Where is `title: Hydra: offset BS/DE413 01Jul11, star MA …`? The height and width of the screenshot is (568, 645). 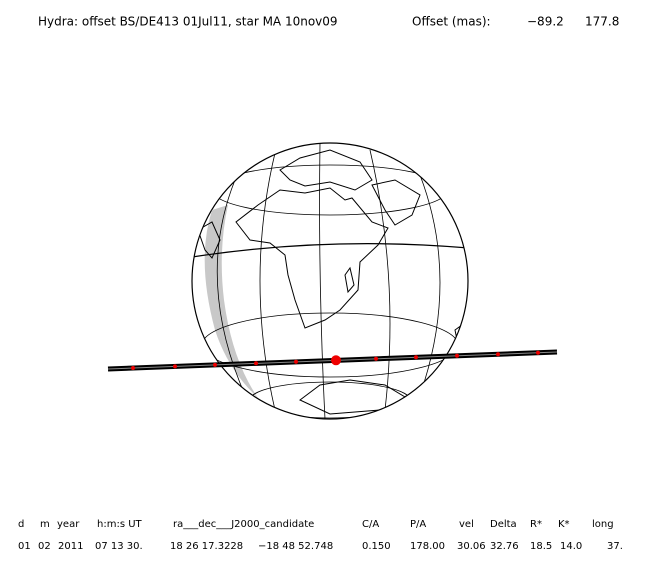
title: Hydra: offset BS/DE413 01Jul11, star MA … is located at coordinates (188, 22).